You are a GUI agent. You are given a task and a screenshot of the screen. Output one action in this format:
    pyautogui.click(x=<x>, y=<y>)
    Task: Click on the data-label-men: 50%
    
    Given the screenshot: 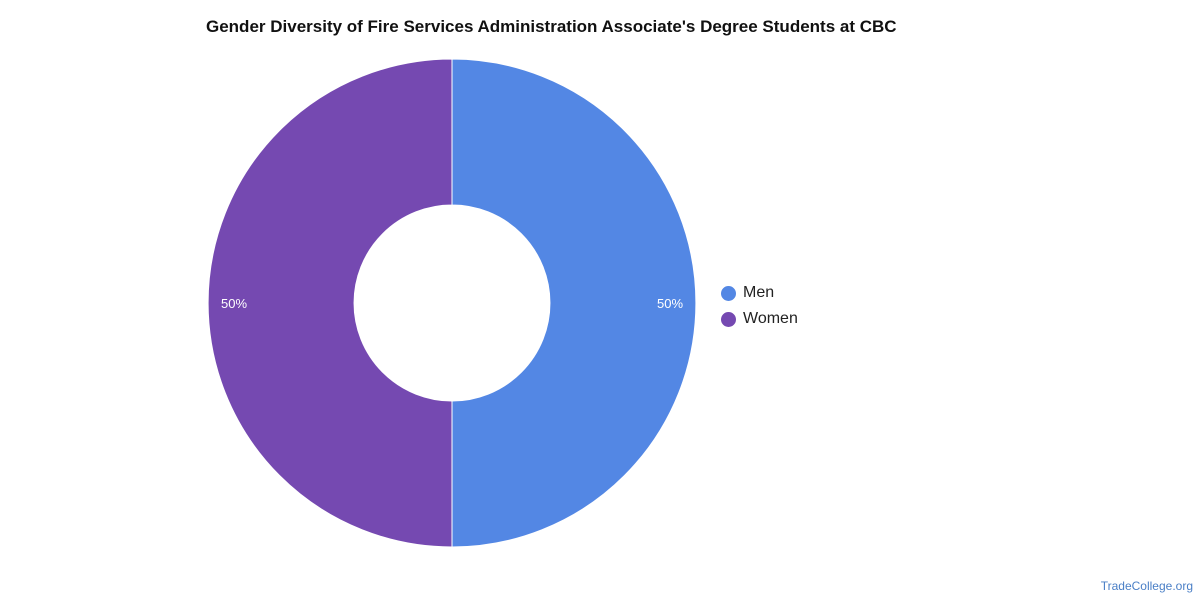 What is the action you would take?
    pyautogui.click(x=670, y=303)
    